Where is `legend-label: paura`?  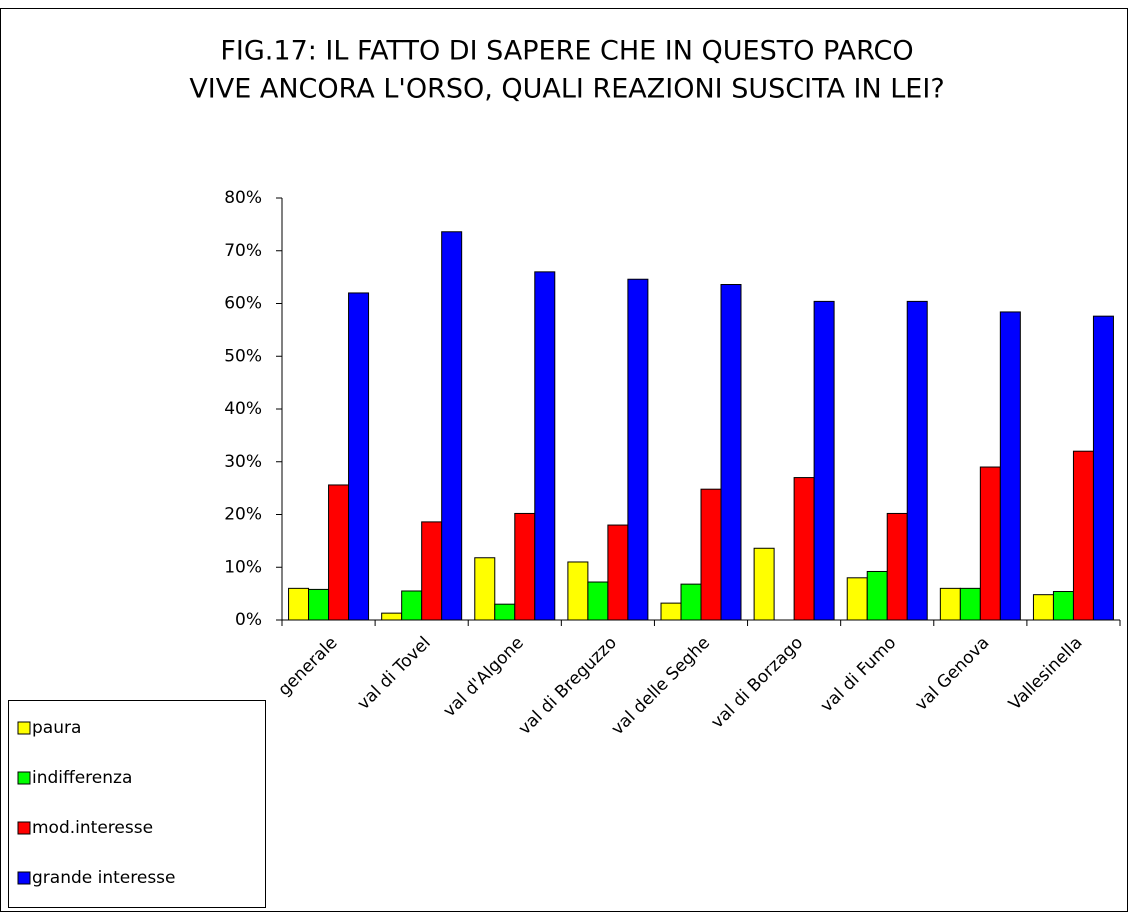 legend-label: paura is located at coordinates (56, 728).